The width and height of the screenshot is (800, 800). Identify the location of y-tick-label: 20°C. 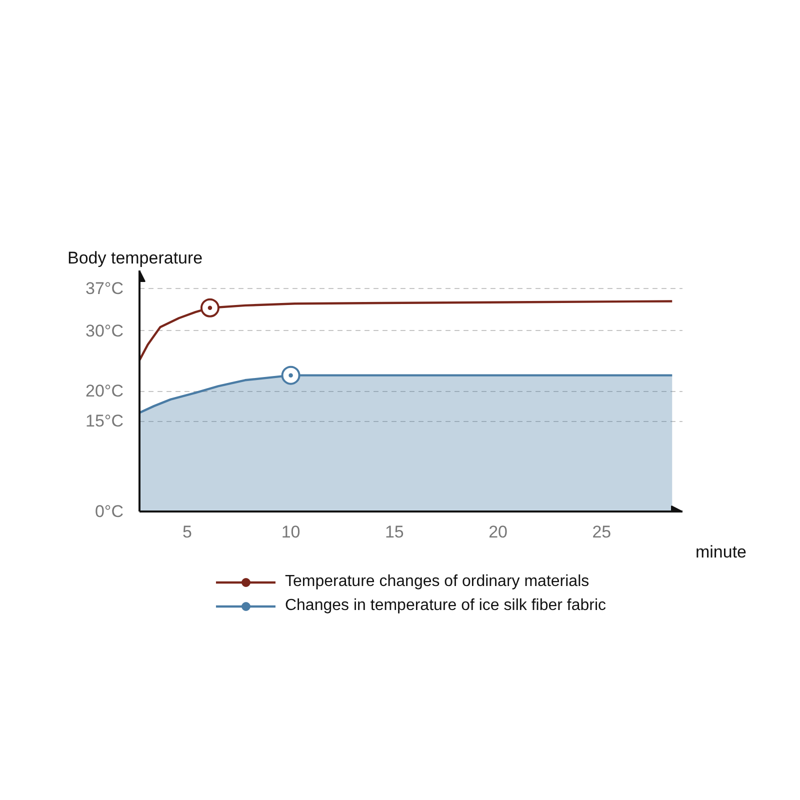
(105, 391).